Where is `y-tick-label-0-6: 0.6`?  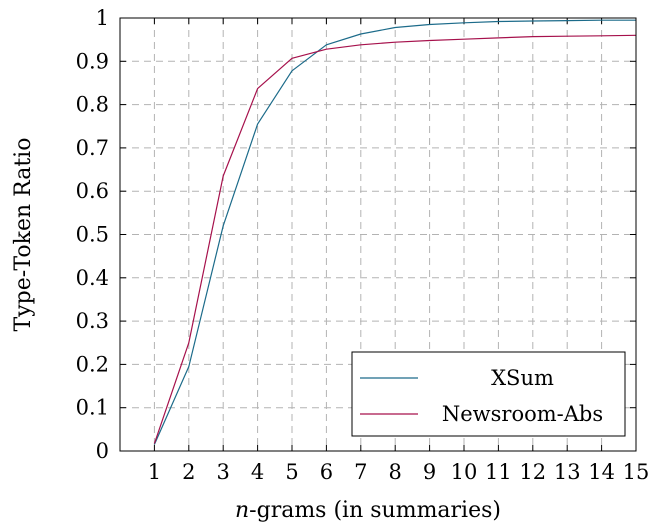 y-tick-label-0-6: 0.6 is located at coordinates (92, 191).